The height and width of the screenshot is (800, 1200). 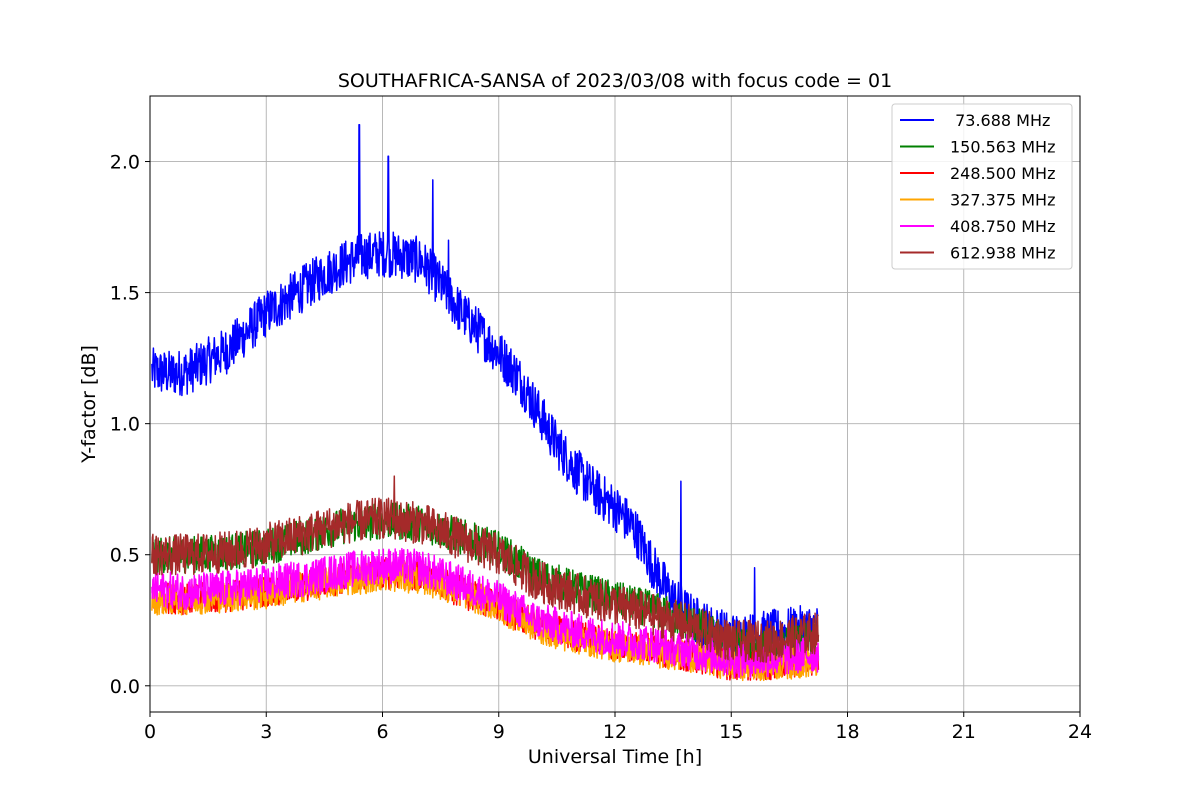 I want to click on legend-label: 408.750 MHz, so click(x=1002, y=226).